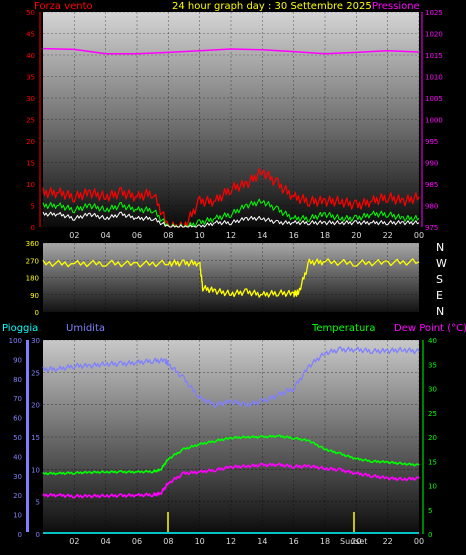 The image size is (466, 555). I want to click on pressure-tick-label: 975, so click(431, 228).